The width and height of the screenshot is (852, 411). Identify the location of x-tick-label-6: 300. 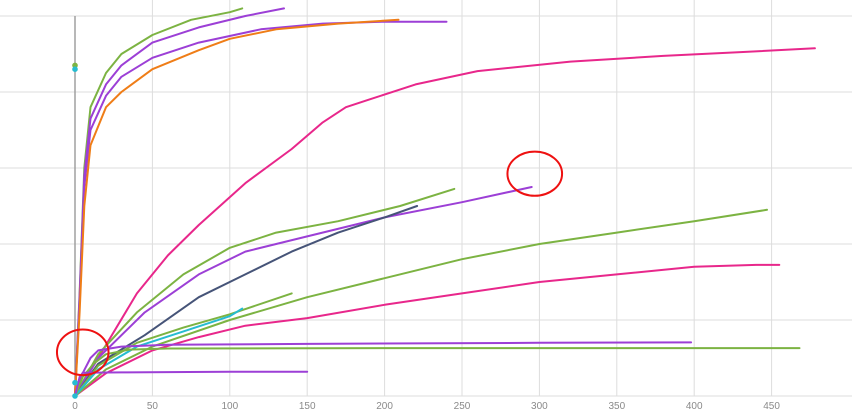
(539, 406).